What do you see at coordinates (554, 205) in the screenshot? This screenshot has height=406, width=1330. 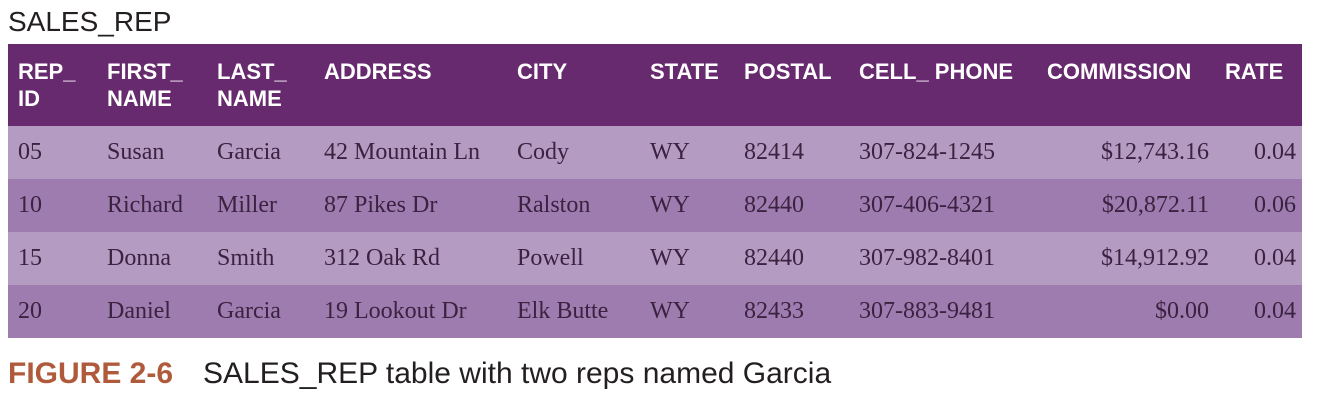 I see `cell-city: Ralston` at bounding box center [554, 205].